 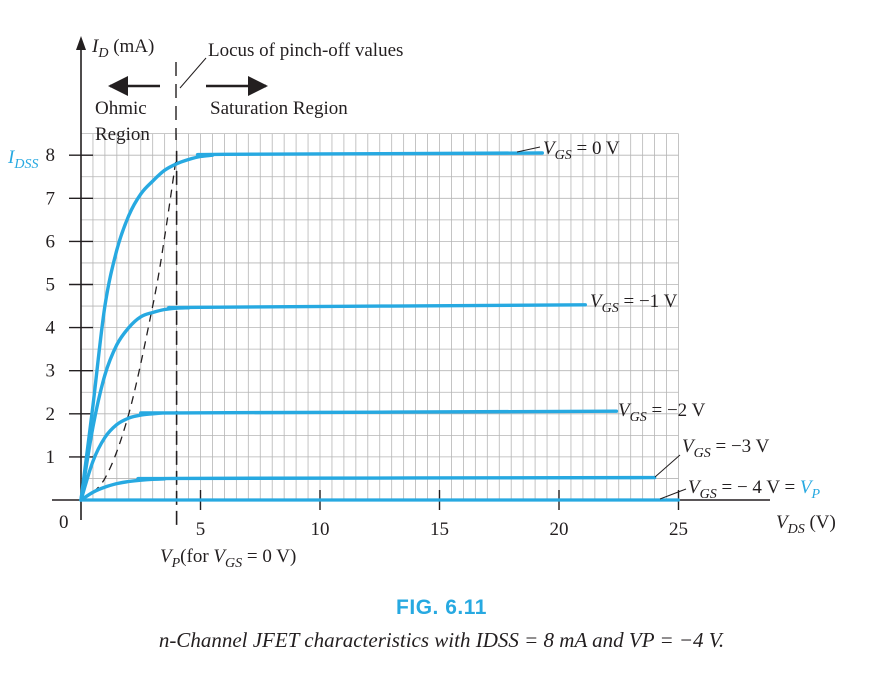 What do you see at coordinates (806, 524) in the screenshot?
I see `x-axis-label: VDS (V)` at bounding box center [806, 524].